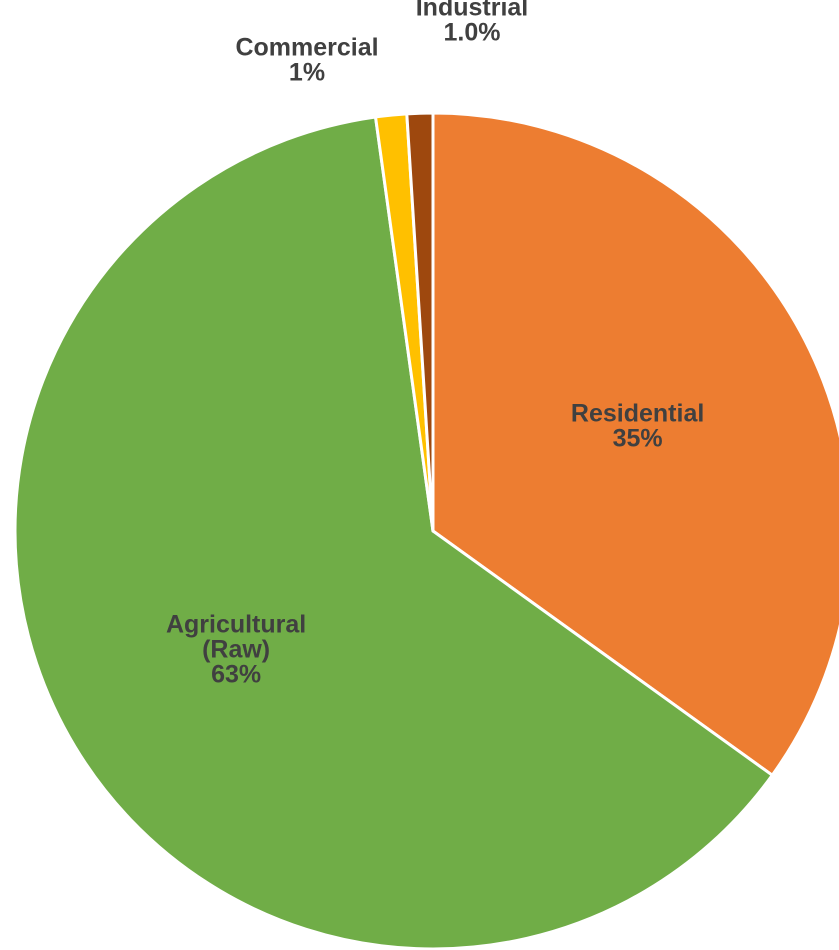 The width and height of the screenshot is (839, 950). I want to click on data-label-percent: 63%, so click(236, 675).